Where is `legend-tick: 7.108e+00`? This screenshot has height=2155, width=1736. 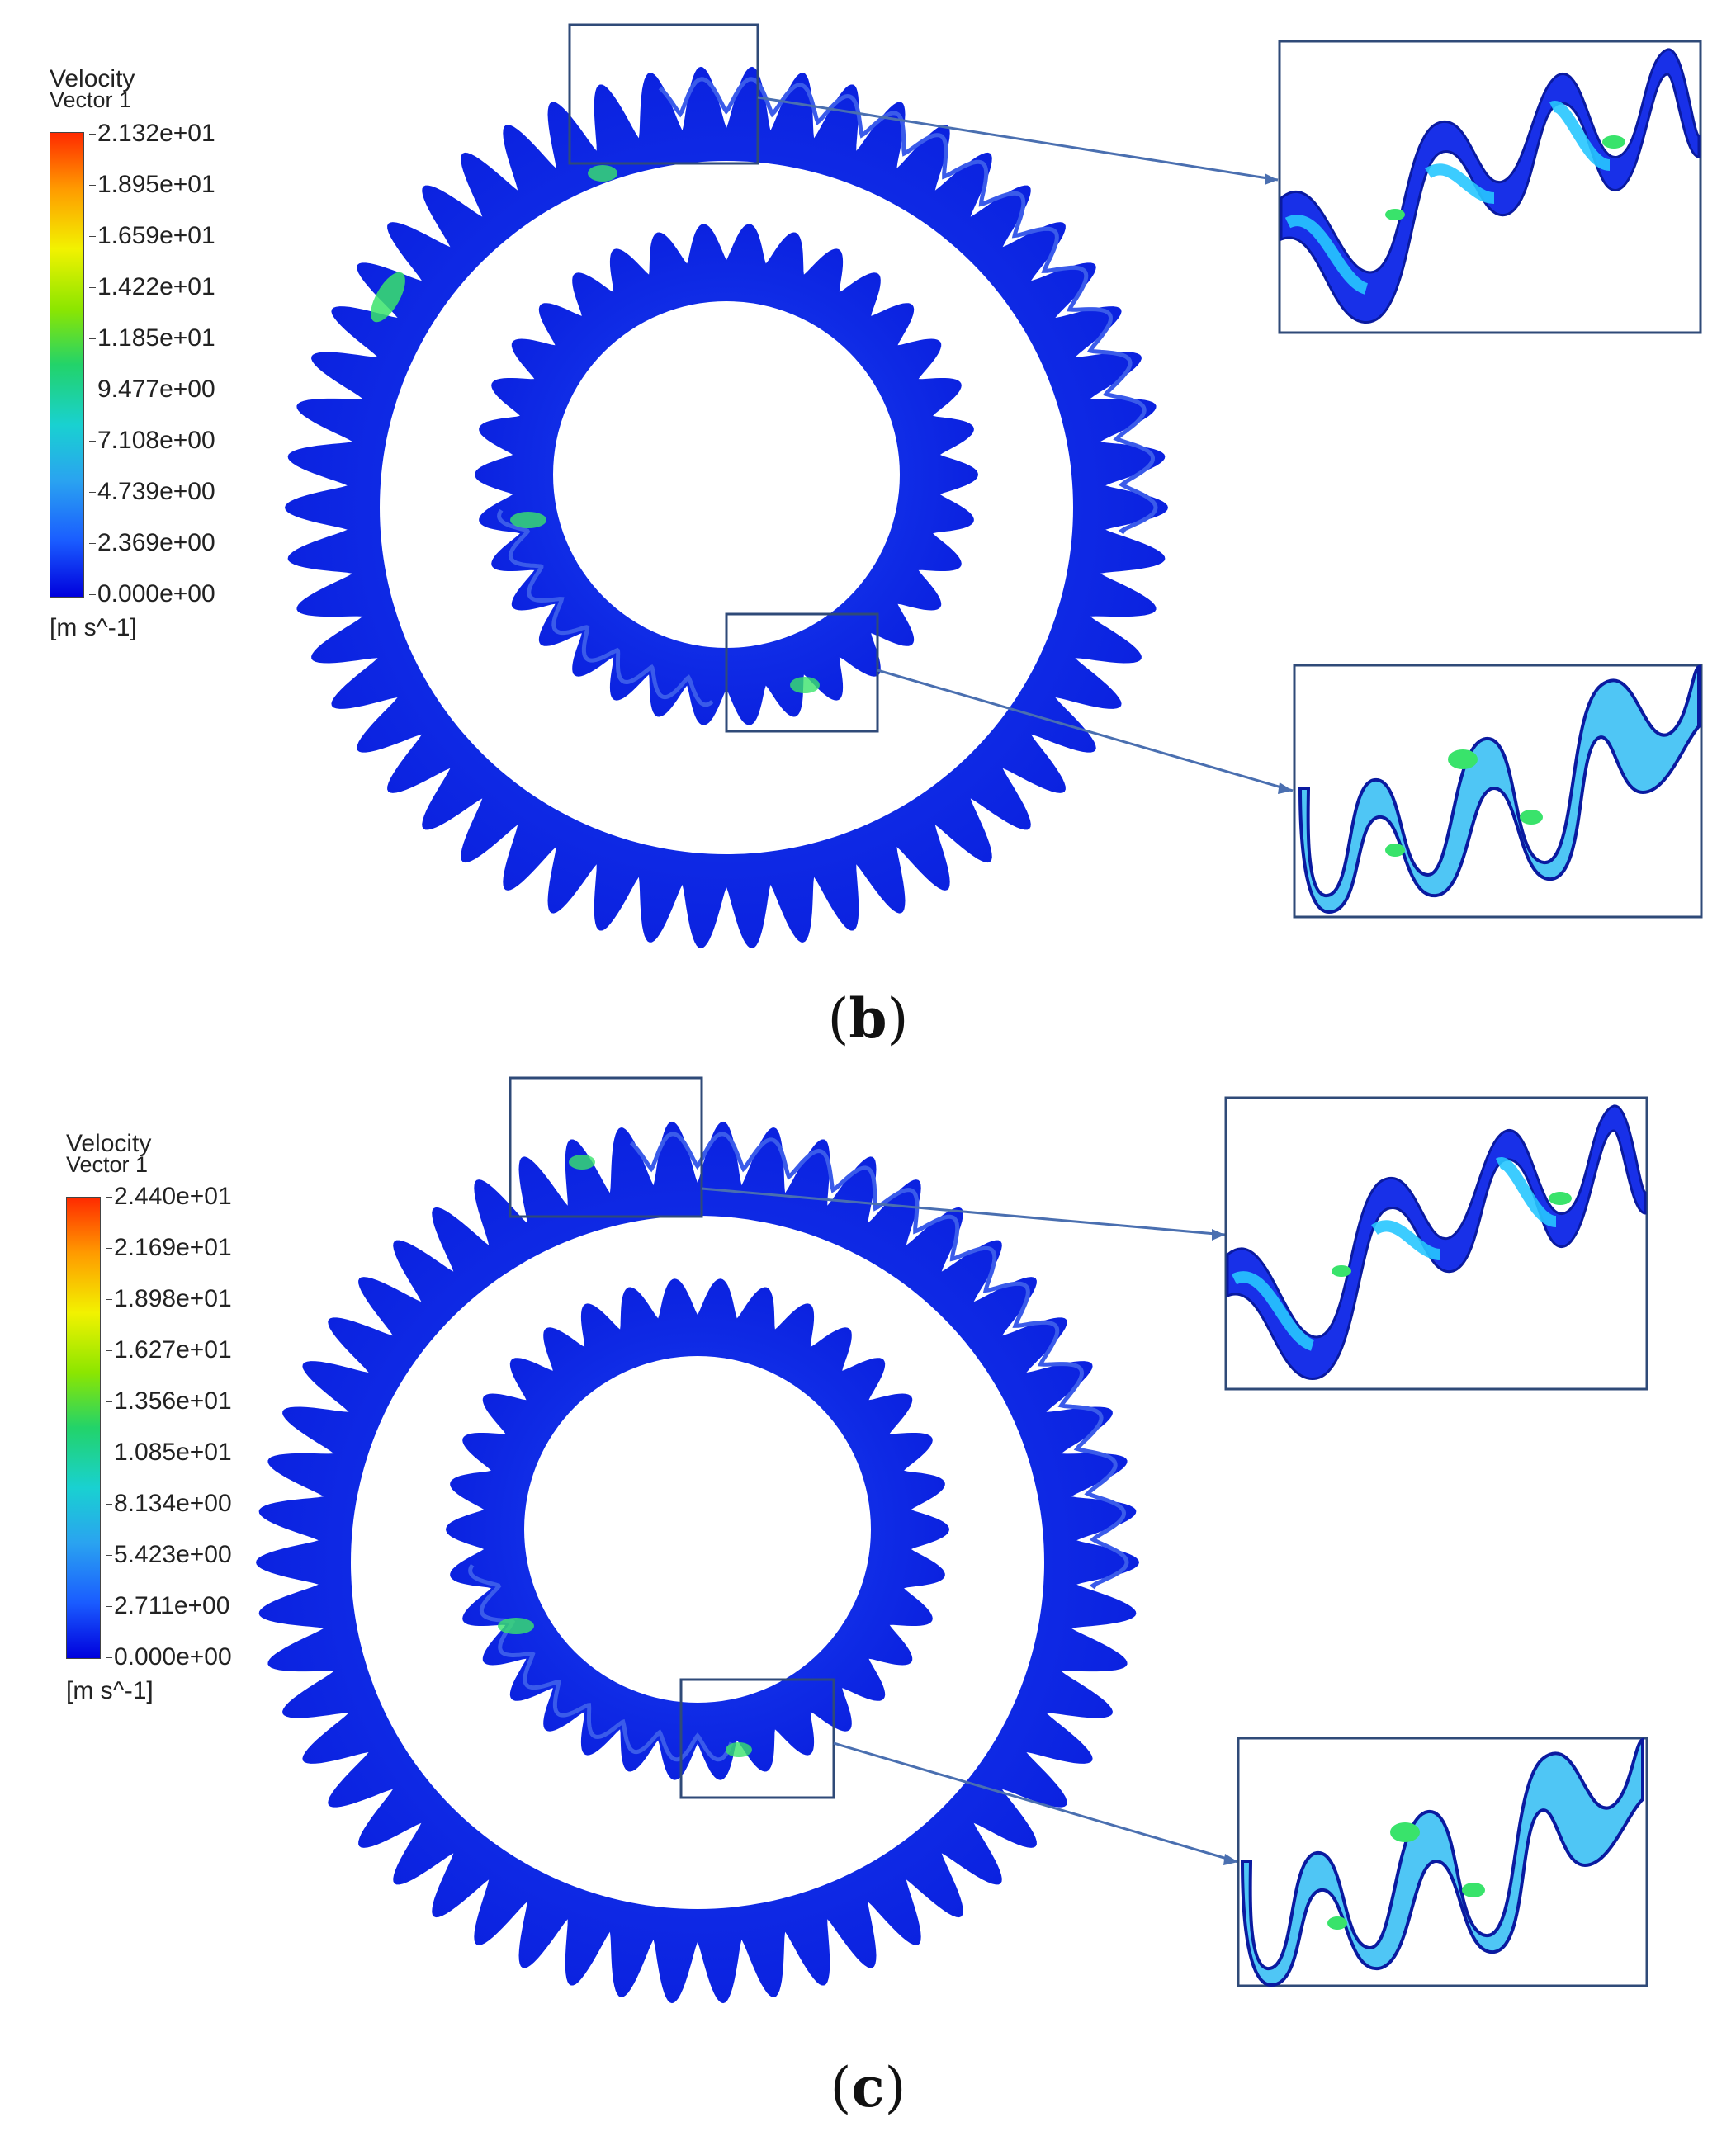
legend-tick: 7.108e+00 is located at coordinates (152, 440).